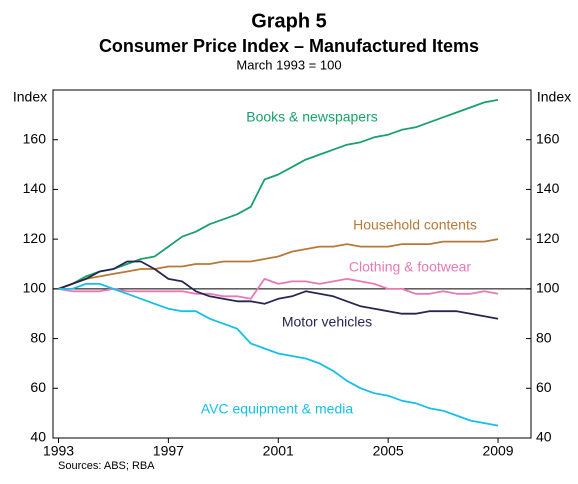 Image resolution: width=578 pixels, height=484 pixels. Describe the element at coordinates (548, 138) in the screenshot. I see `y2-tick-label: 160` at that location.